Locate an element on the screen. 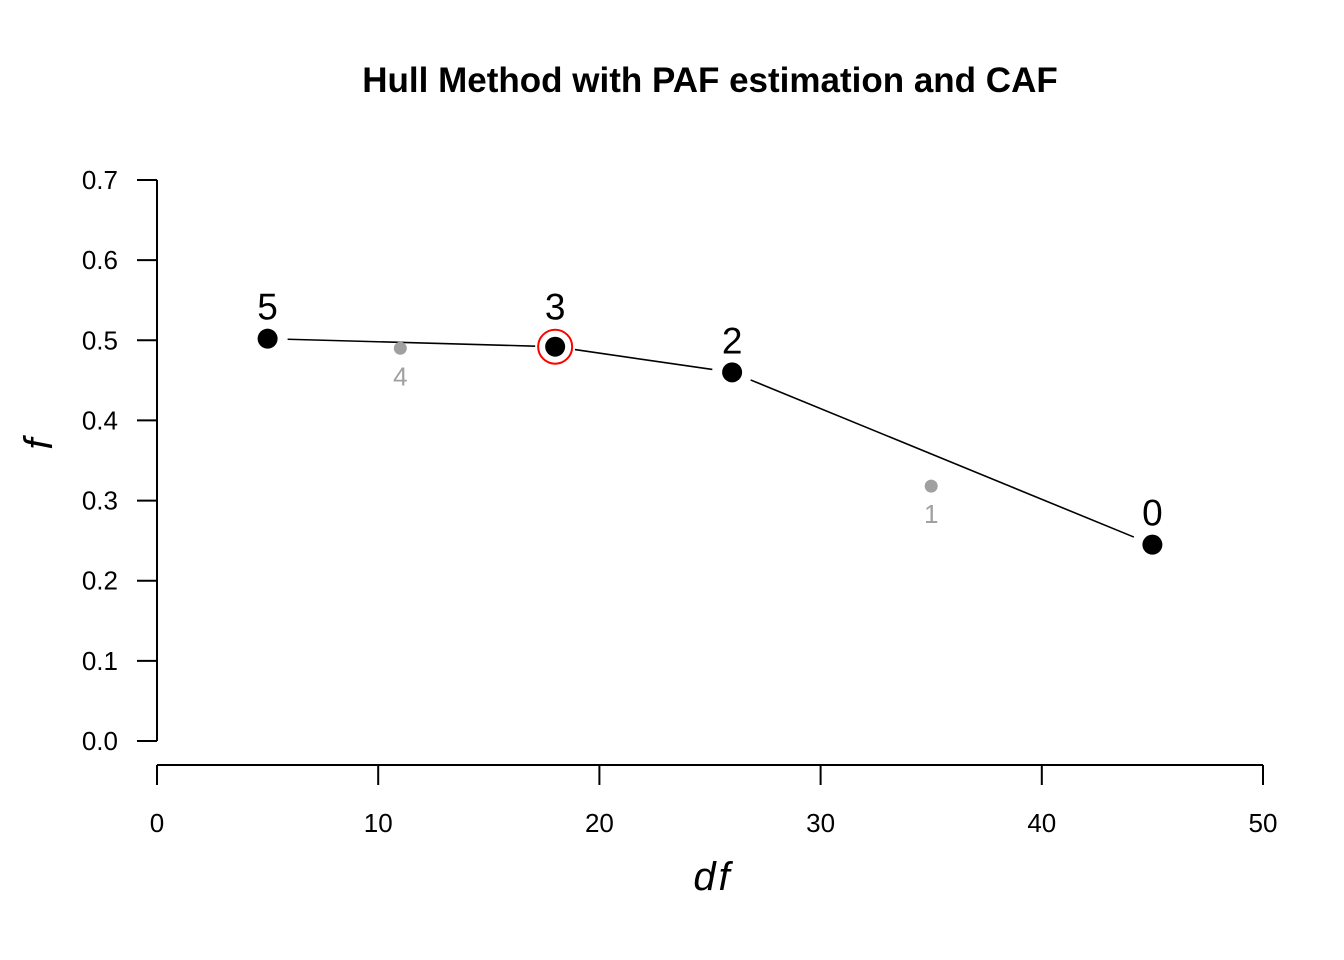 The image size is (1344, 960). y-tick-label: 0.4 is located at coordinates (100, 420).